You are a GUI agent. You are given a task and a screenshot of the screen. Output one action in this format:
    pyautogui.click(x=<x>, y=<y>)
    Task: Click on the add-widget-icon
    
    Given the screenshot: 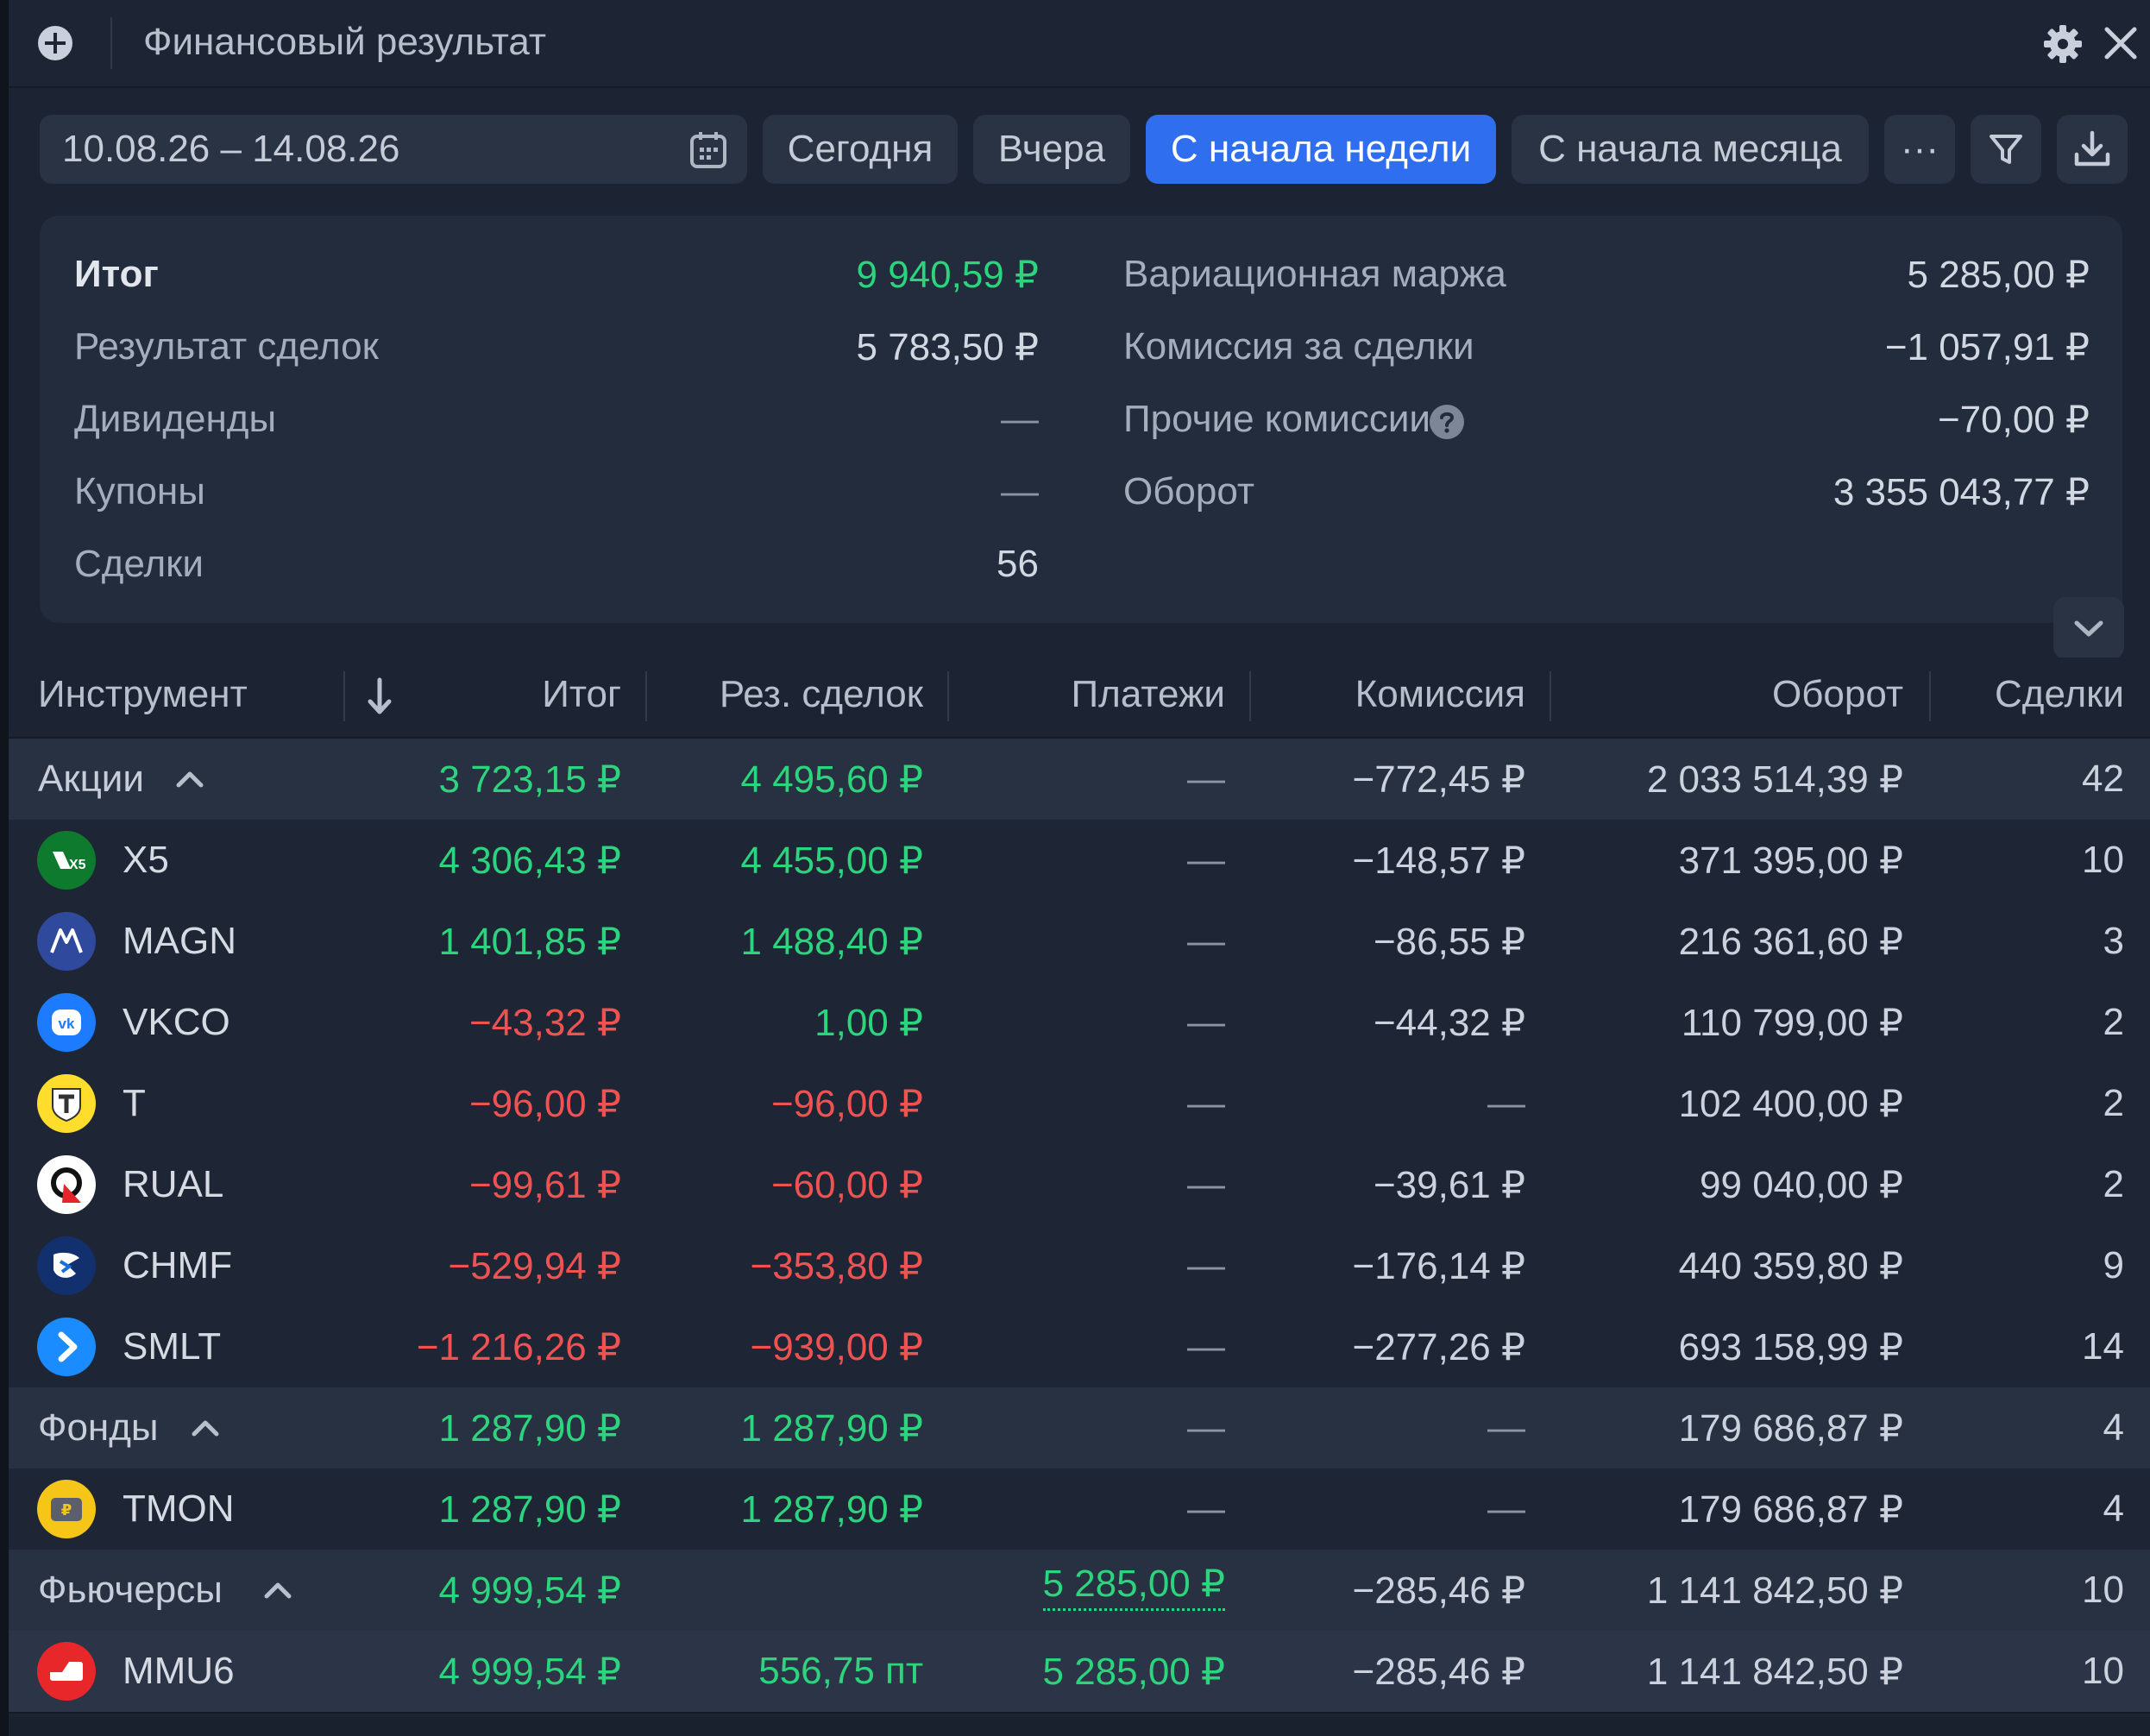 What is the action you would take?
    pyautogui.click(x=55, y=43)
    